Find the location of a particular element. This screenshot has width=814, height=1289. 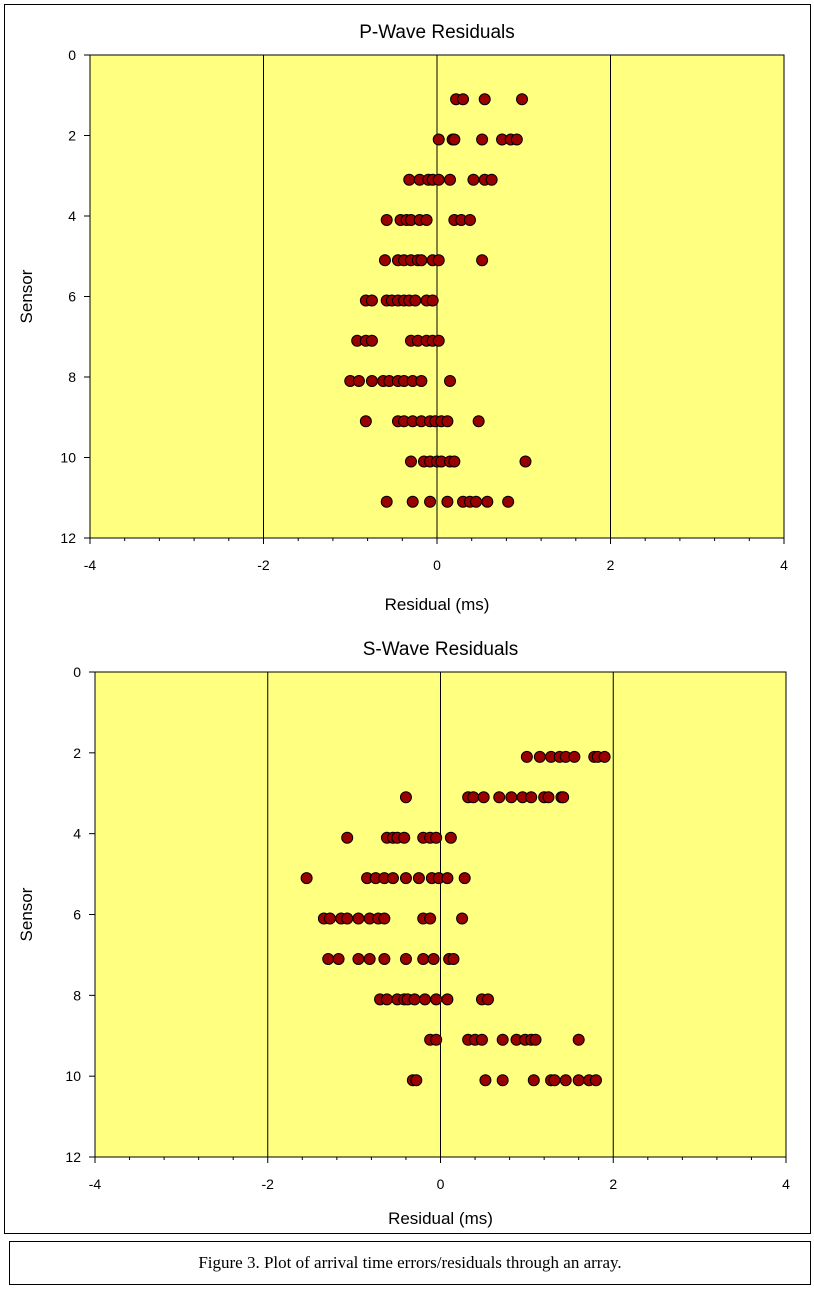

y-tick-label: 6 is located at coordinates (72, 297).